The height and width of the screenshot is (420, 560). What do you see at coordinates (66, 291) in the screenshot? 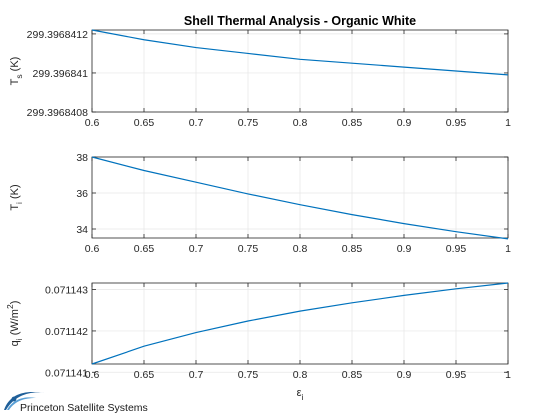
I see `y-tick-label: 0.071143` at bounding box center [66, 291].